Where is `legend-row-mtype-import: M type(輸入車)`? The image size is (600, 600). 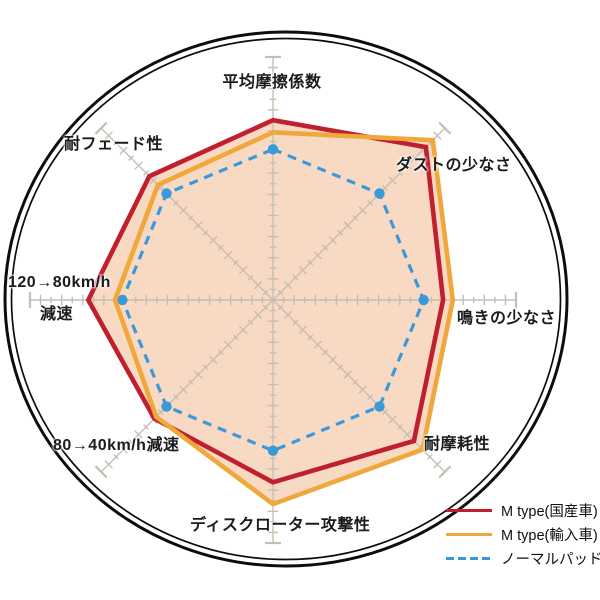
legend-row-mtype-import: M type(輸入車) is located at coordinates (523, 534).